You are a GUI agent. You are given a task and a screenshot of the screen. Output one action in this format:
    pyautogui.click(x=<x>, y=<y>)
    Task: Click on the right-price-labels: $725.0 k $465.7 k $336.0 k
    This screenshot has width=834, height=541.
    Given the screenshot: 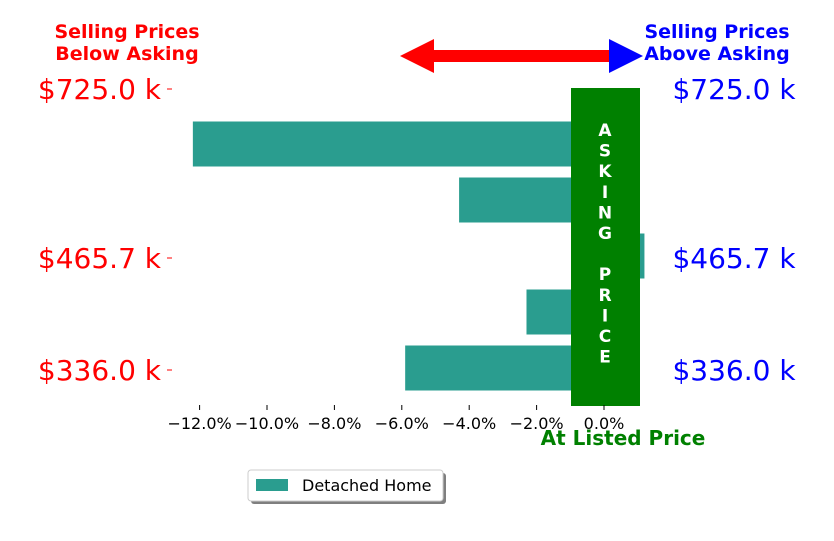 What is the action you would take?
    pyautogui.click(x=734, y=230)
    